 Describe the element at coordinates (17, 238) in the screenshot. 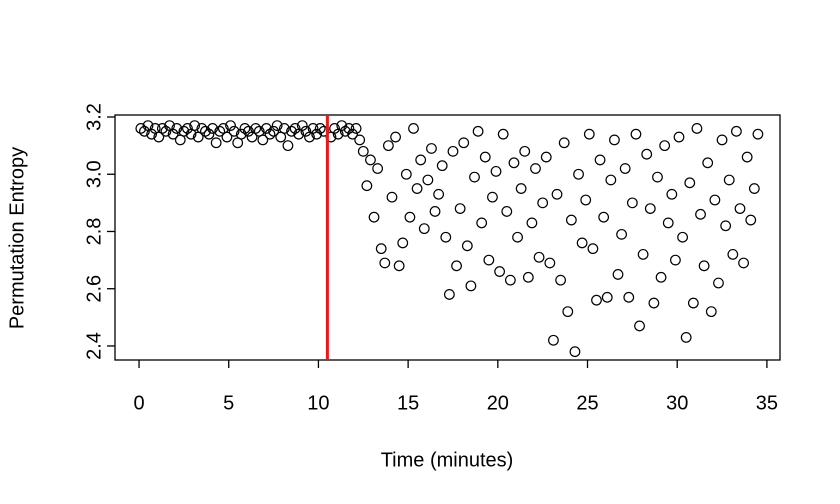

I see `y-axis-label: Permutation Entropy` at that location.